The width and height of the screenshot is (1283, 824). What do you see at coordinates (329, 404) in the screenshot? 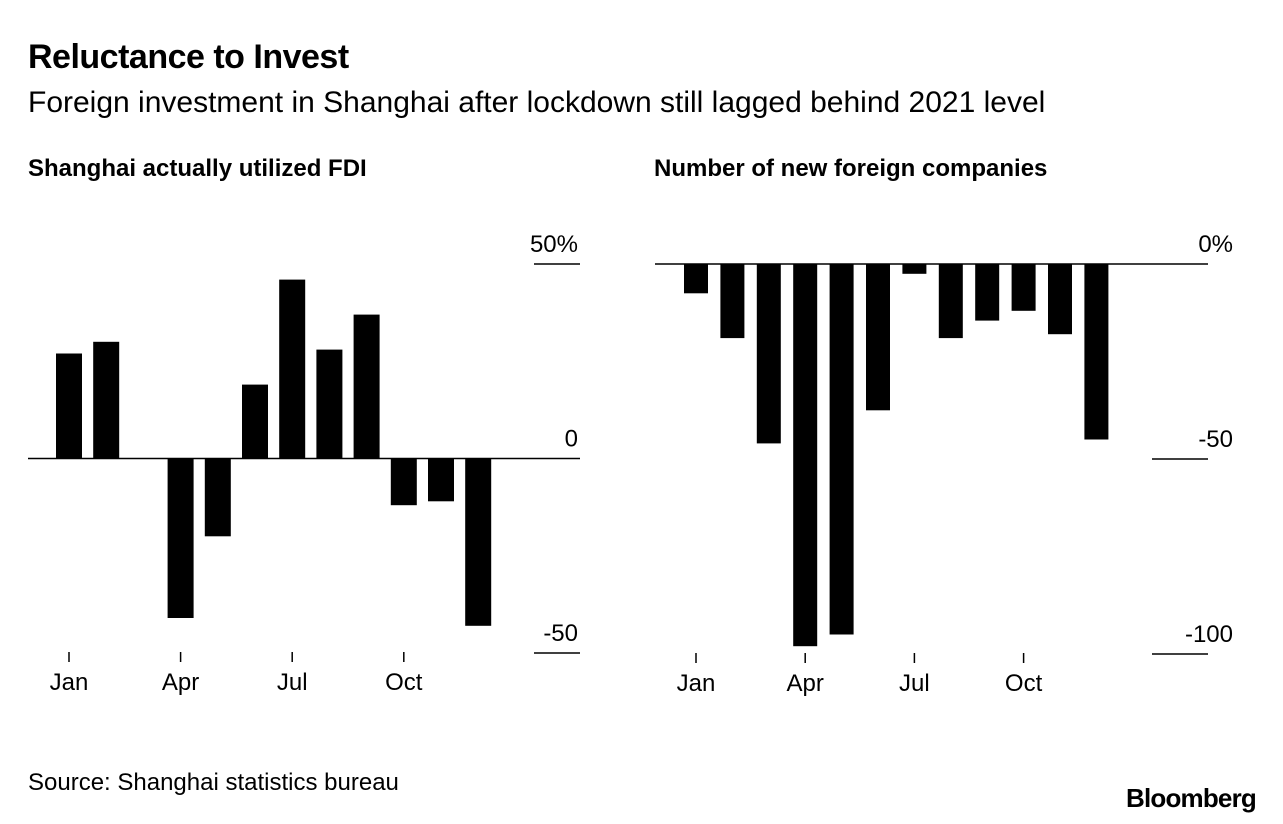
I see `fdi-bar-aug` at bounding box center [329, 404].